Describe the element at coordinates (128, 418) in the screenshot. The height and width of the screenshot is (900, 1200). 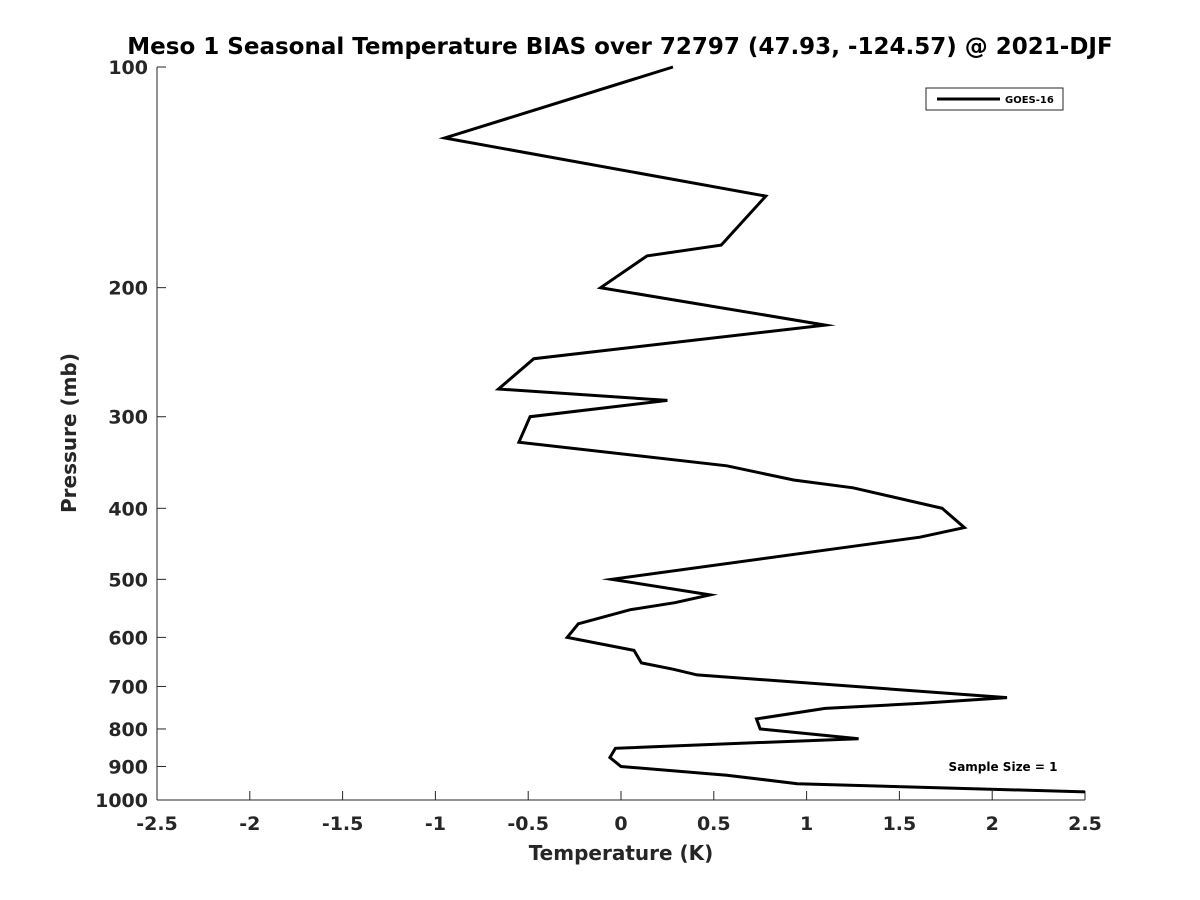
I see `y-tick-label: 300` at that location.